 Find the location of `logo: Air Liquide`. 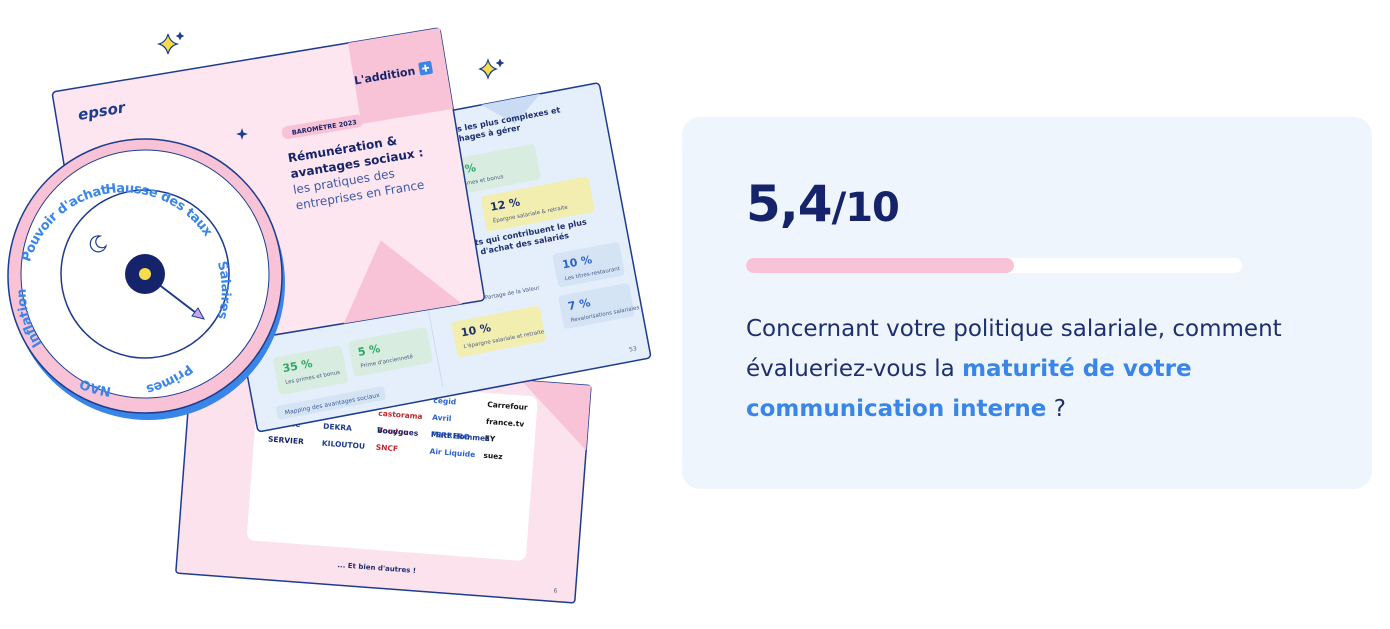

logo: Air Liquide is located at coordinates (452, 453).